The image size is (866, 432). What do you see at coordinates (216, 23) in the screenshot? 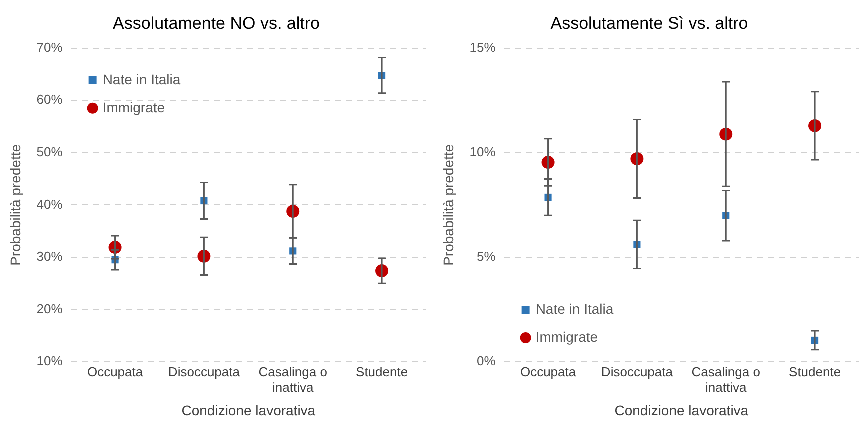
I see `chart-title: Assolutamente NO vs. altro` at bounding box center [216, 23].